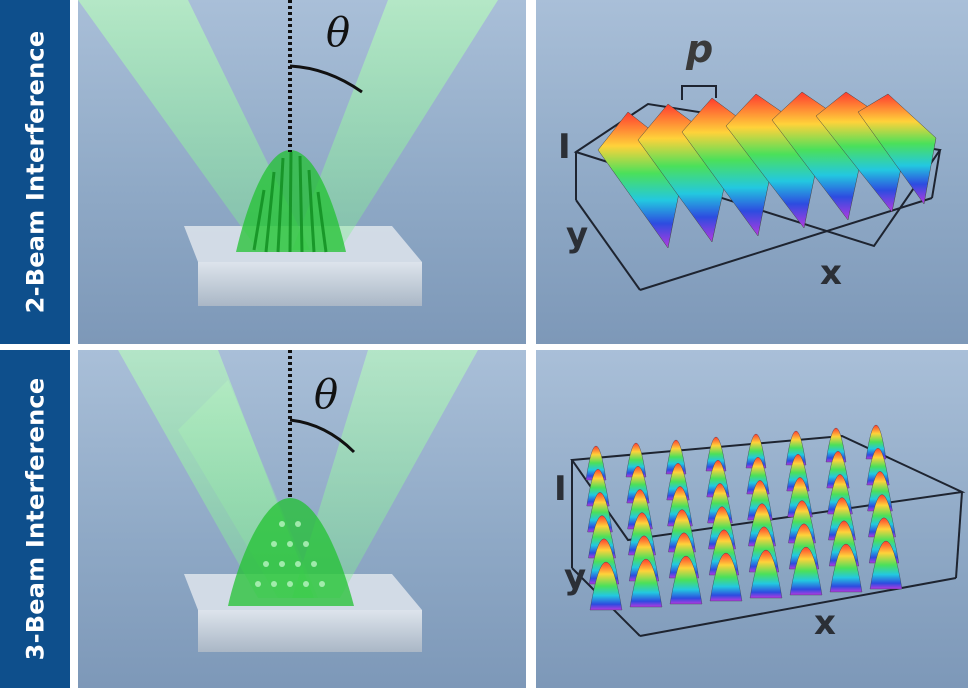 This screenshot has height=688, width=968. Describe the element at coordinates (767, 170) in the screenshot. I see `ridges-2-beam` at that location.